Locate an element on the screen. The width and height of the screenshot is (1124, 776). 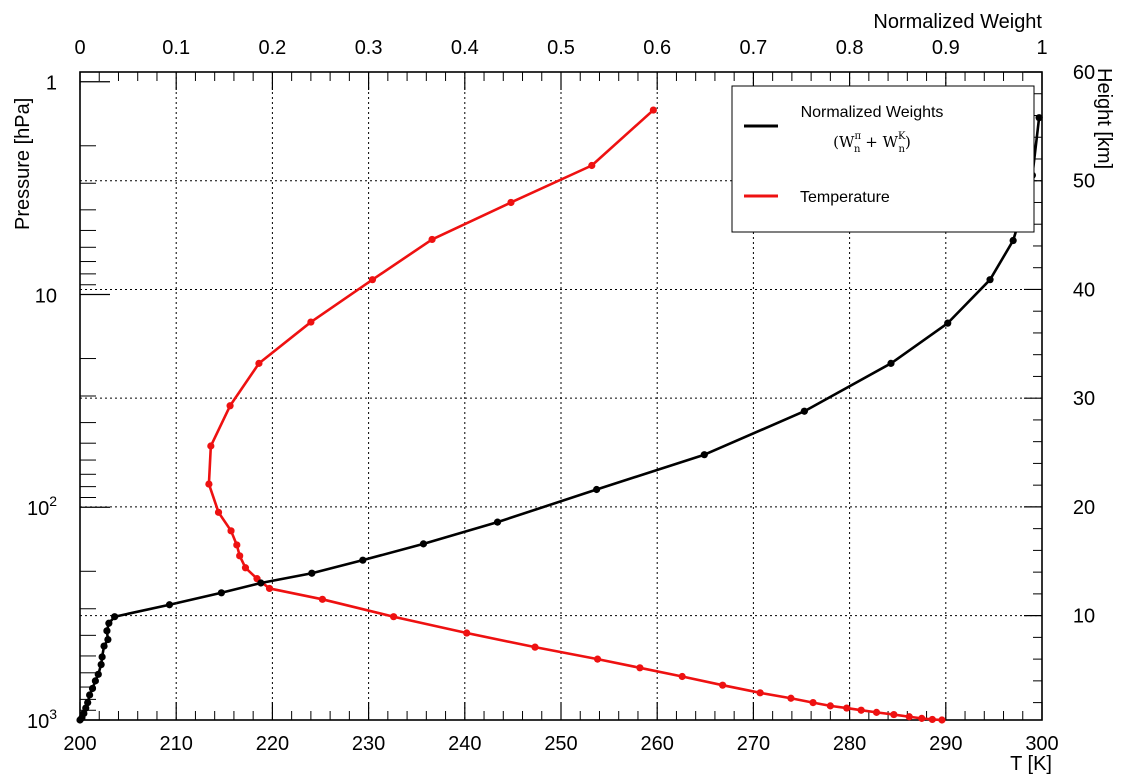
formula-sub-n2: n is located at coordinates (902, 149).